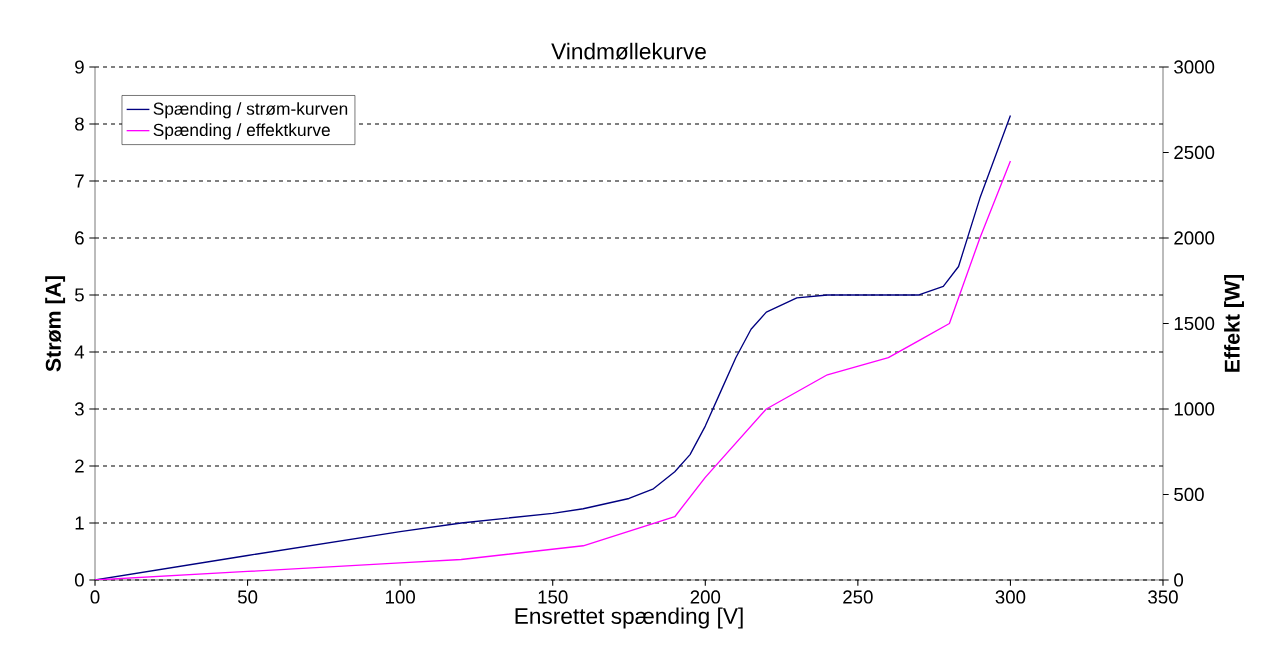  What do you see at coordinates (79, 67) in the screenshot?
I see `y-tick-label: 9` at bounding box center [79, 67].